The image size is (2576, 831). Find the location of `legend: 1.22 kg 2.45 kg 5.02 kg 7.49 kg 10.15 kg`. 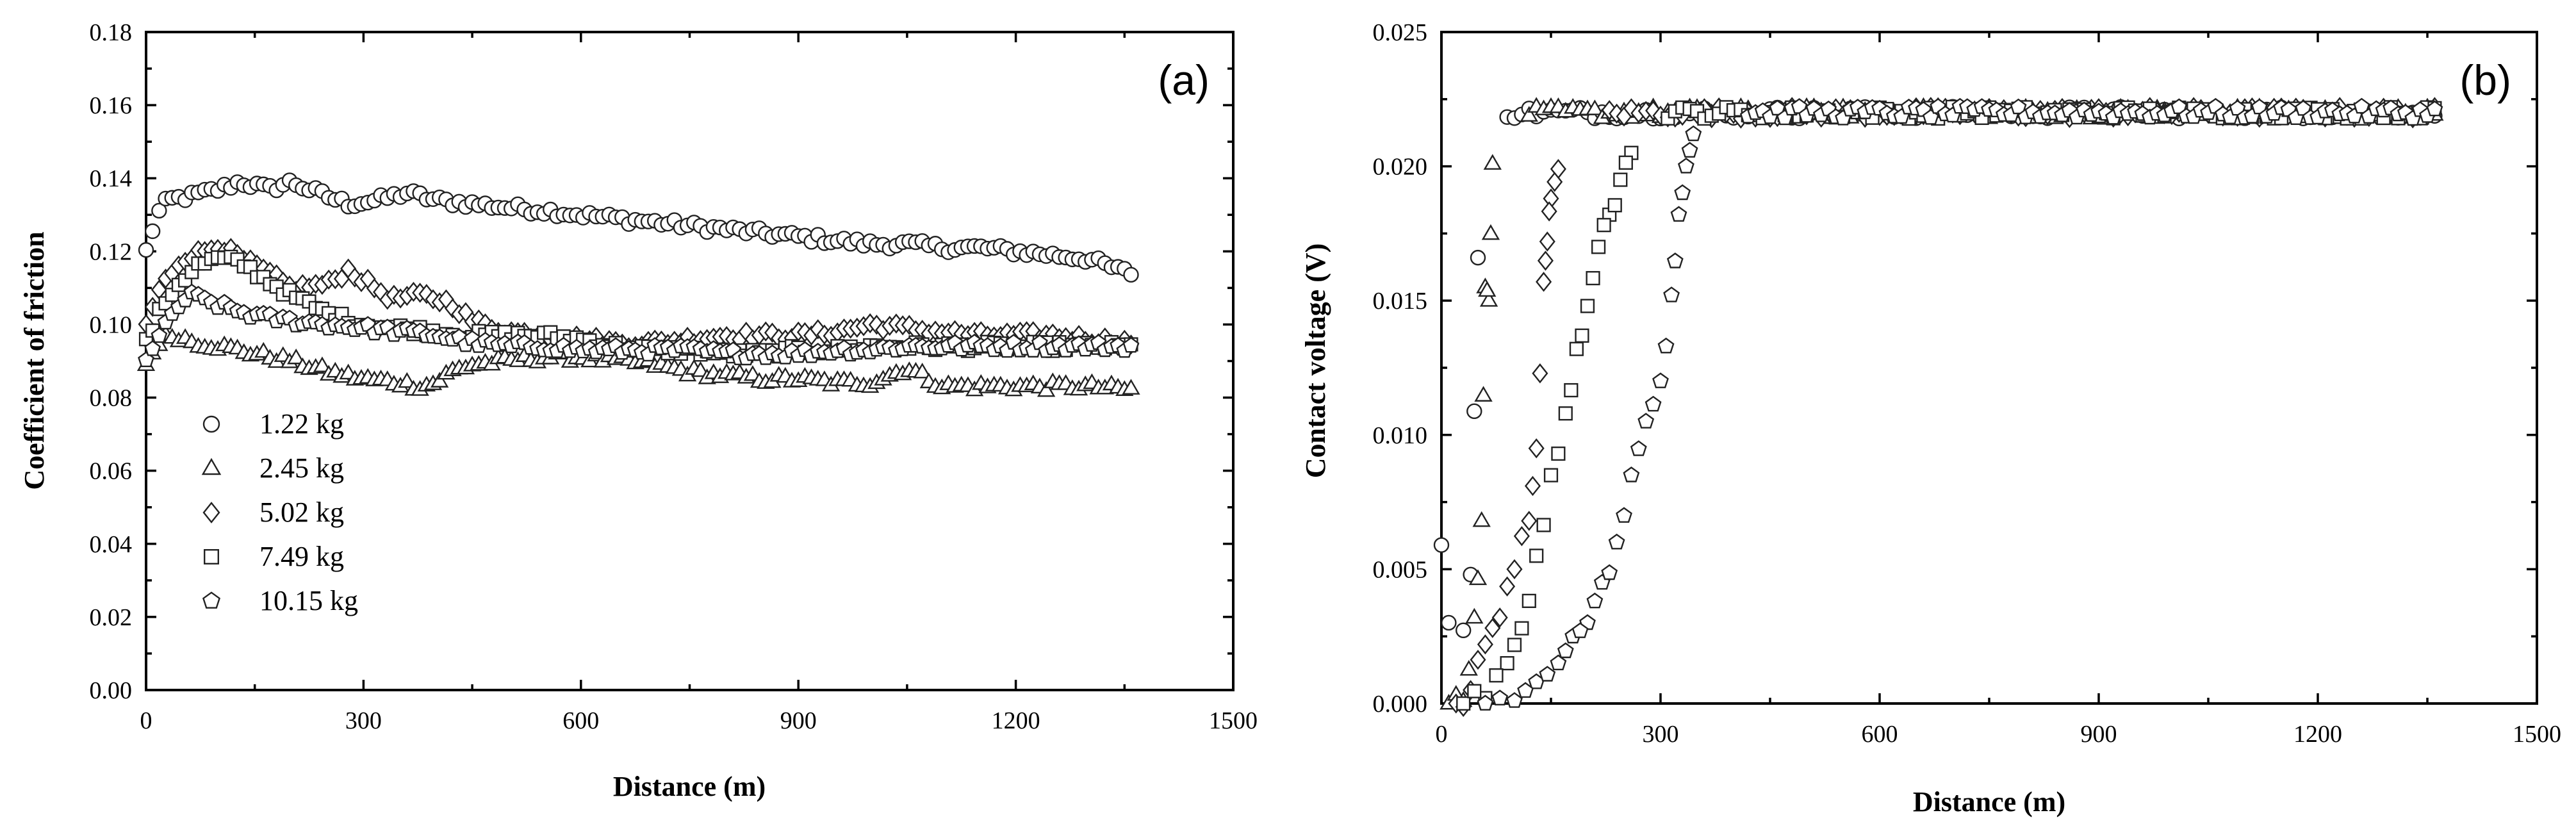

legend: 1.22 kg 2.45 kg 5.02 kg 7.49 kg 10.15 kg is located at coordinates (279, 512).